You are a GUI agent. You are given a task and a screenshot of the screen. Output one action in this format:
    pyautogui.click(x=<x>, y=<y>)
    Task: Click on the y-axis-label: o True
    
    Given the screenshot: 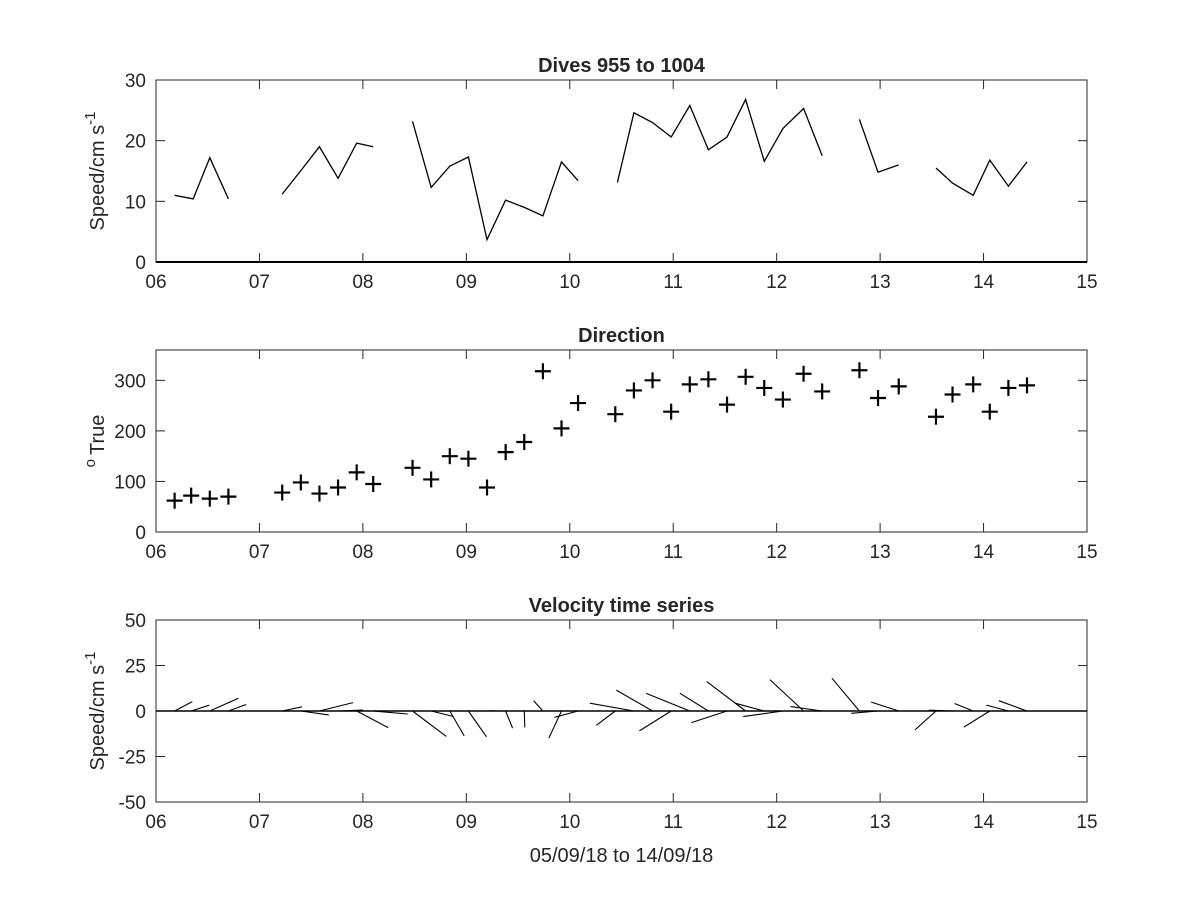 What is the action you would take?
    pyautogui.click(x=95, y=441)
    